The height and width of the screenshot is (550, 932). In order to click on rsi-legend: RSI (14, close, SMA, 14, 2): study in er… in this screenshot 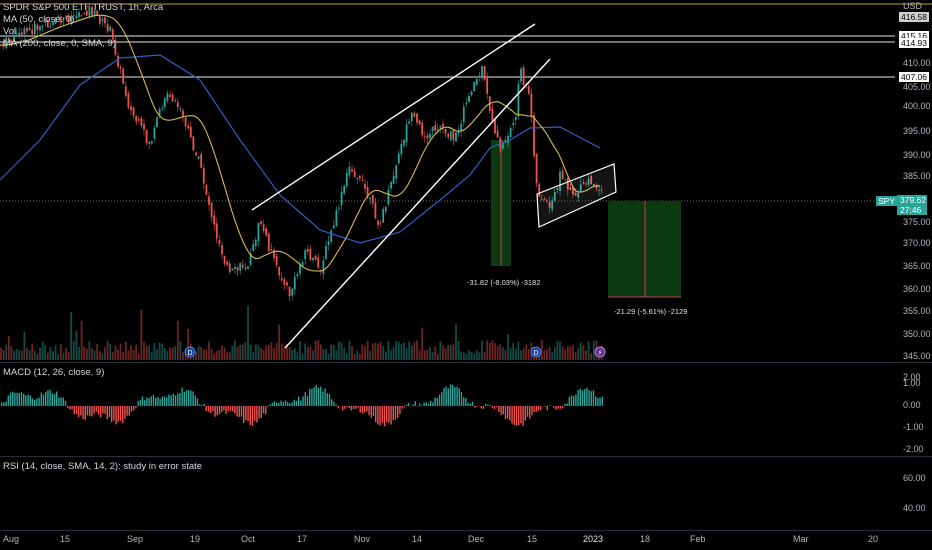, I will do `click(103, 466)`.